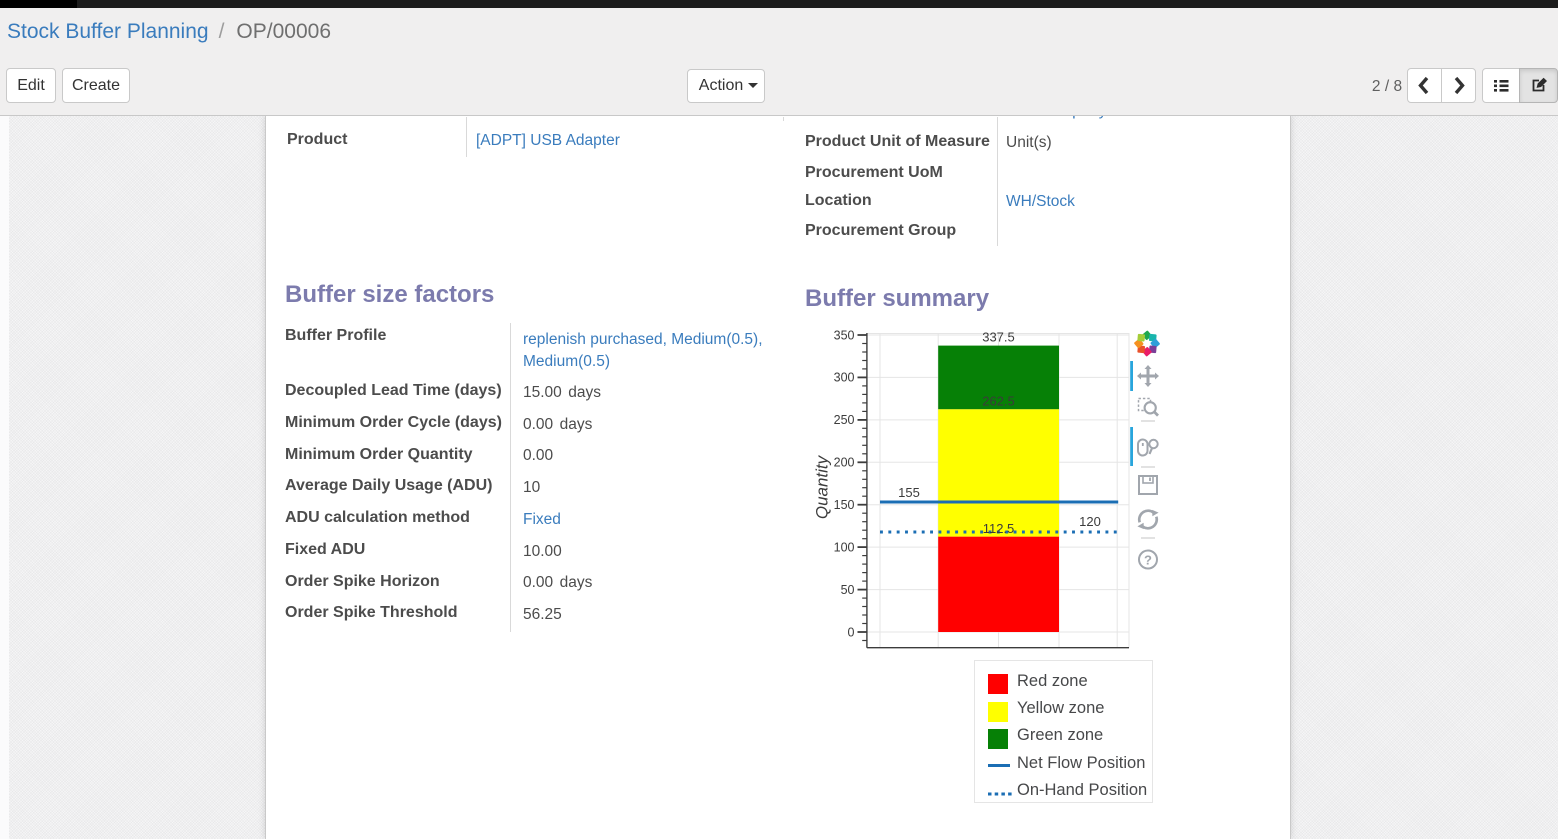  What do you see at coordinates (999, 528) in the screenshot?
I see `svg-text: 112.5` at bounding box center [999, 528].